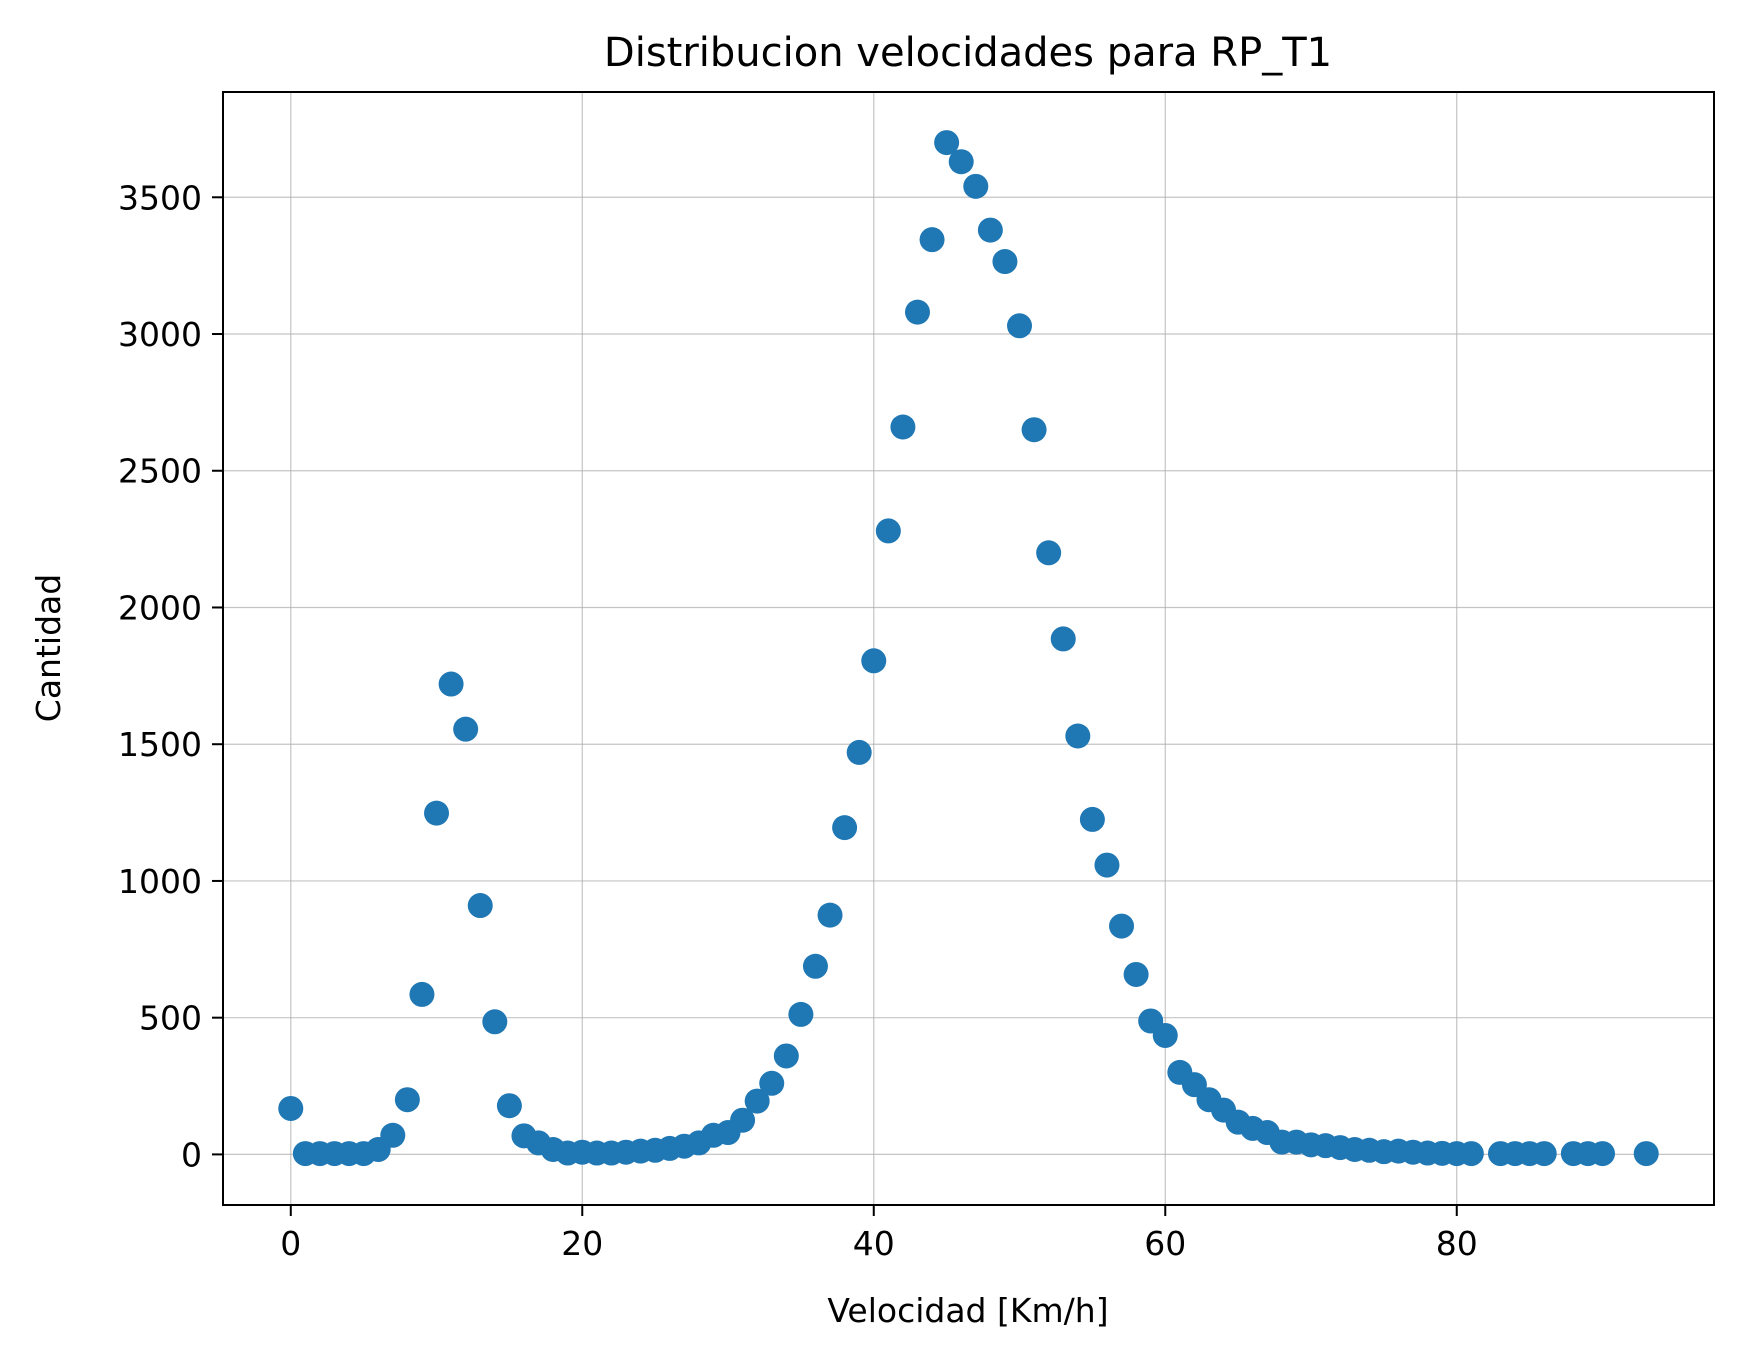 The width and height of the screenshot is (1739, 1357). I want to click on chart-title: Distribucion velocidades para RP_T1, so click(968, 53).